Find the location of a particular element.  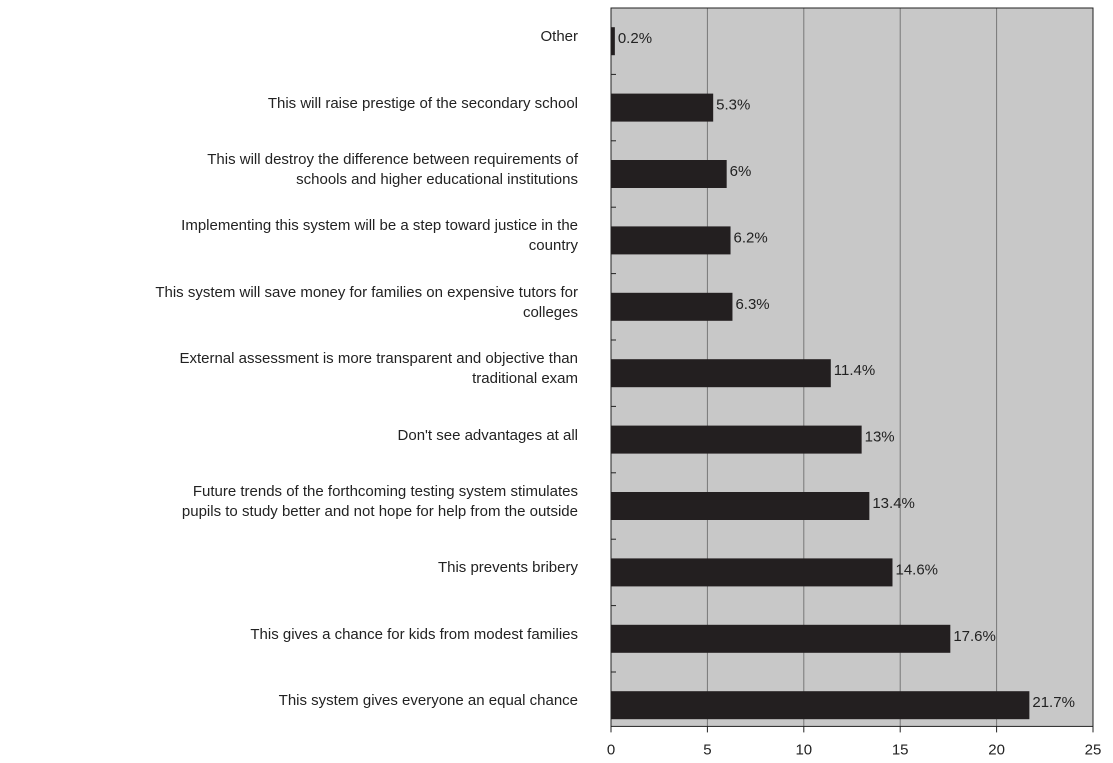

x-tick-label: 20 is located at coordinates (996, 749).